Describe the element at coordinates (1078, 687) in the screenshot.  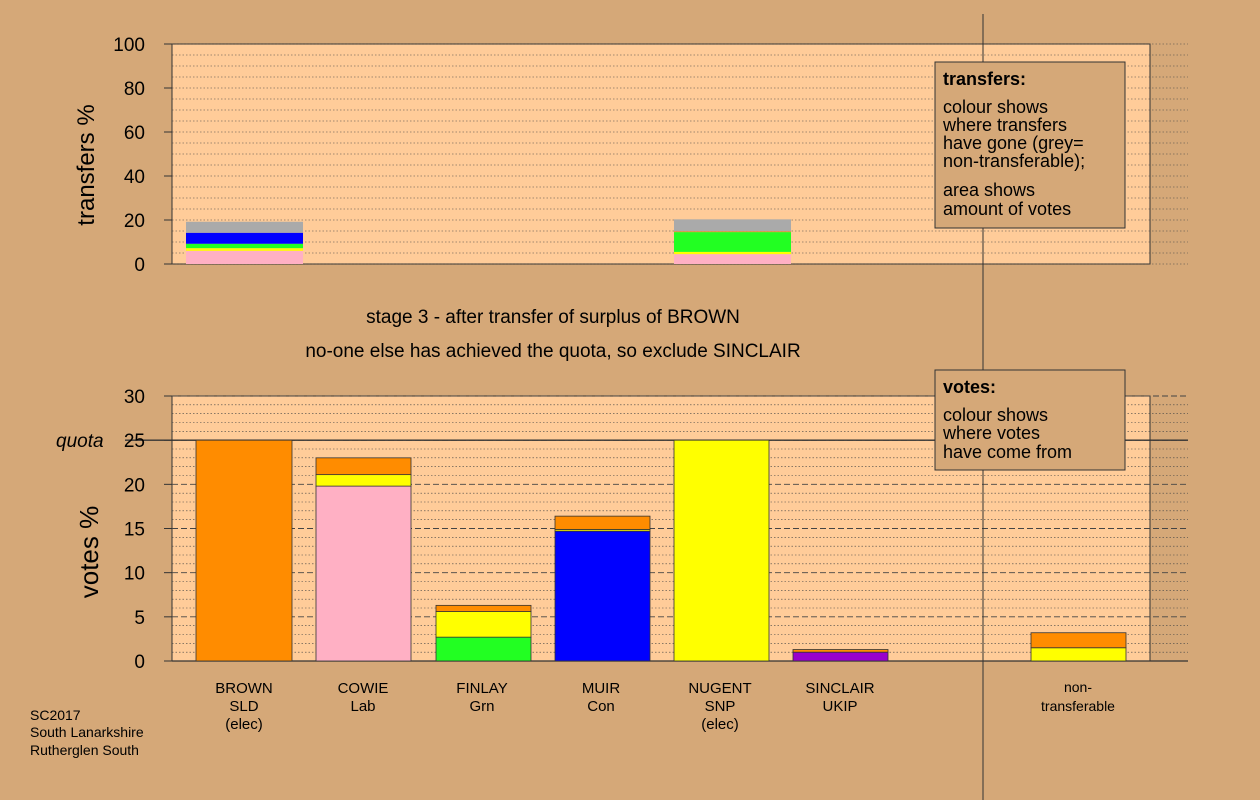
I see `nontransferable-label-line1: non-` at that location.